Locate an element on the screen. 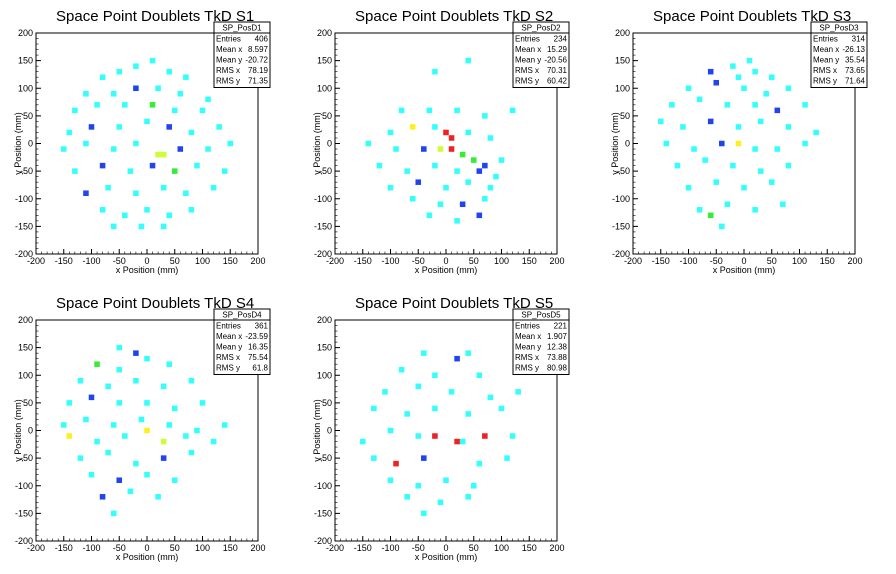 The image size is (896, 574). stats-value: 70.31 is located at coordinates (557, 70).